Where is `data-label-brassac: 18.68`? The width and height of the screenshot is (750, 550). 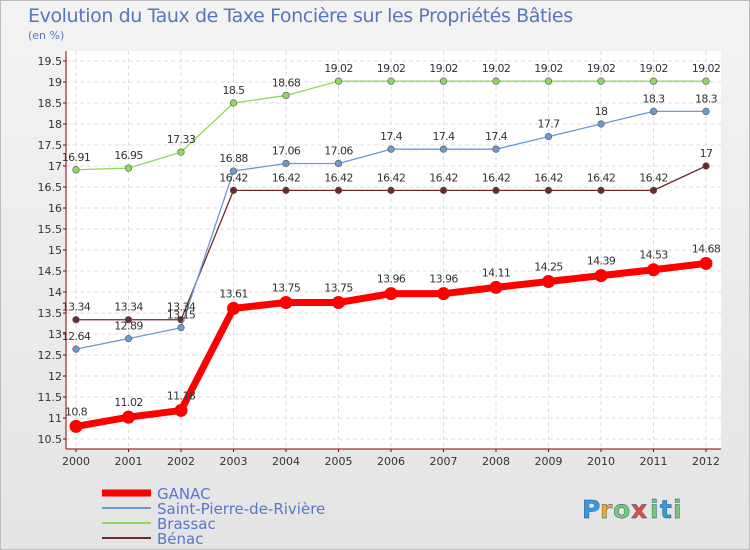
data-label-brassac: 18.68 is located at coordinates (286, 82).